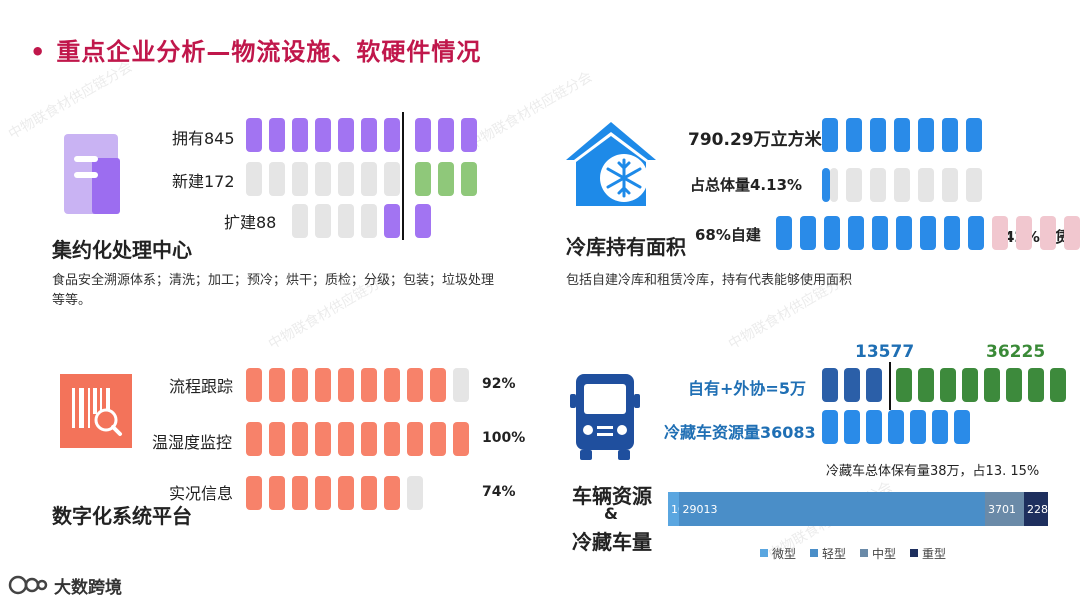 This screenshot has width=1080, height=608. Describe the element at coordinates (499, 492) in the screenshot. I see `pct-live-info: 74%` at that location.